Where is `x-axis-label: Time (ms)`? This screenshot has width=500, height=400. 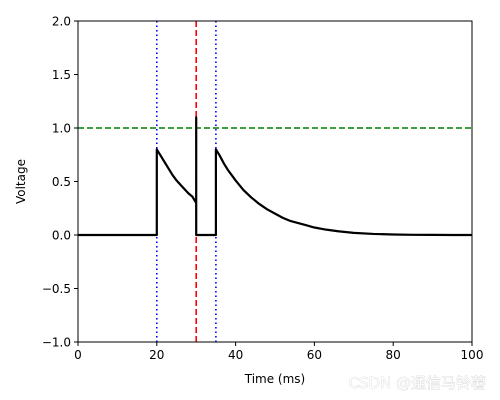
x-axis-label: Time (ms) is located at coordinates (275, 379).